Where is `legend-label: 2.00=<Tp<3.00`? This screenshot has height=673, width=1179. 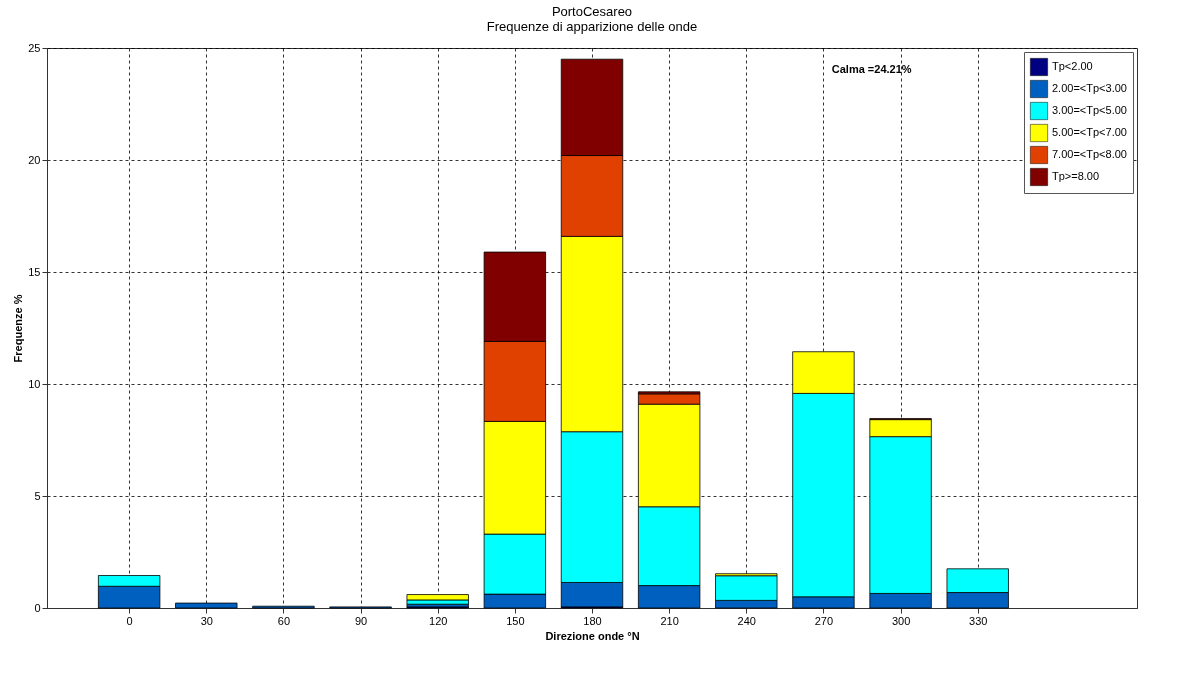 legend-label: 2.00=<Tp<3.00 is located at coordinates (1089, 88).